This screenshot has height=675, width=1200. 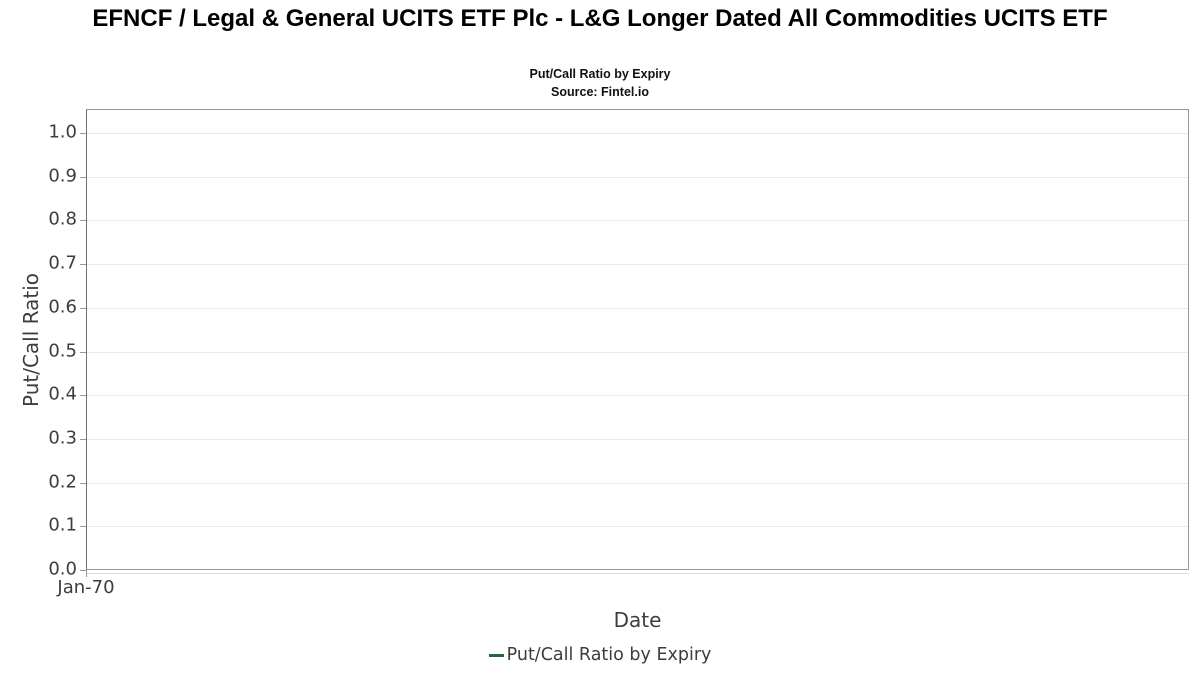 What do you see at coordinates (62, 263) in the screenshot?
I see `y-tick-label: 0.7` at bounding box center [62, 263].